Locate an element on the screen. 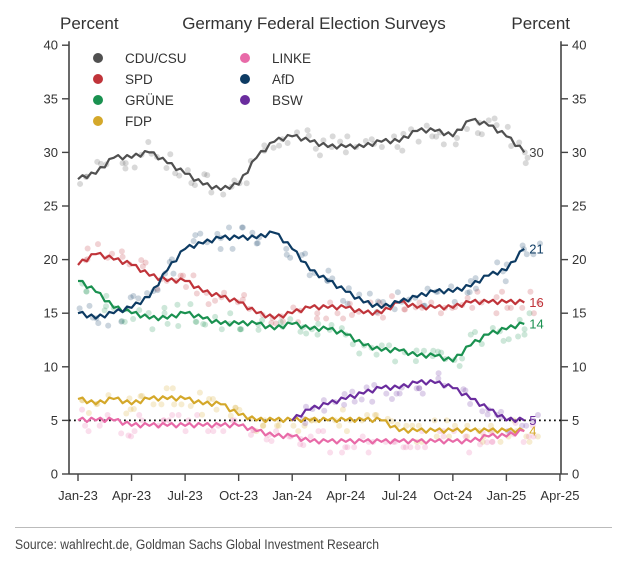  end-label-cducsu: 30 is located at coordinates (536, 152).